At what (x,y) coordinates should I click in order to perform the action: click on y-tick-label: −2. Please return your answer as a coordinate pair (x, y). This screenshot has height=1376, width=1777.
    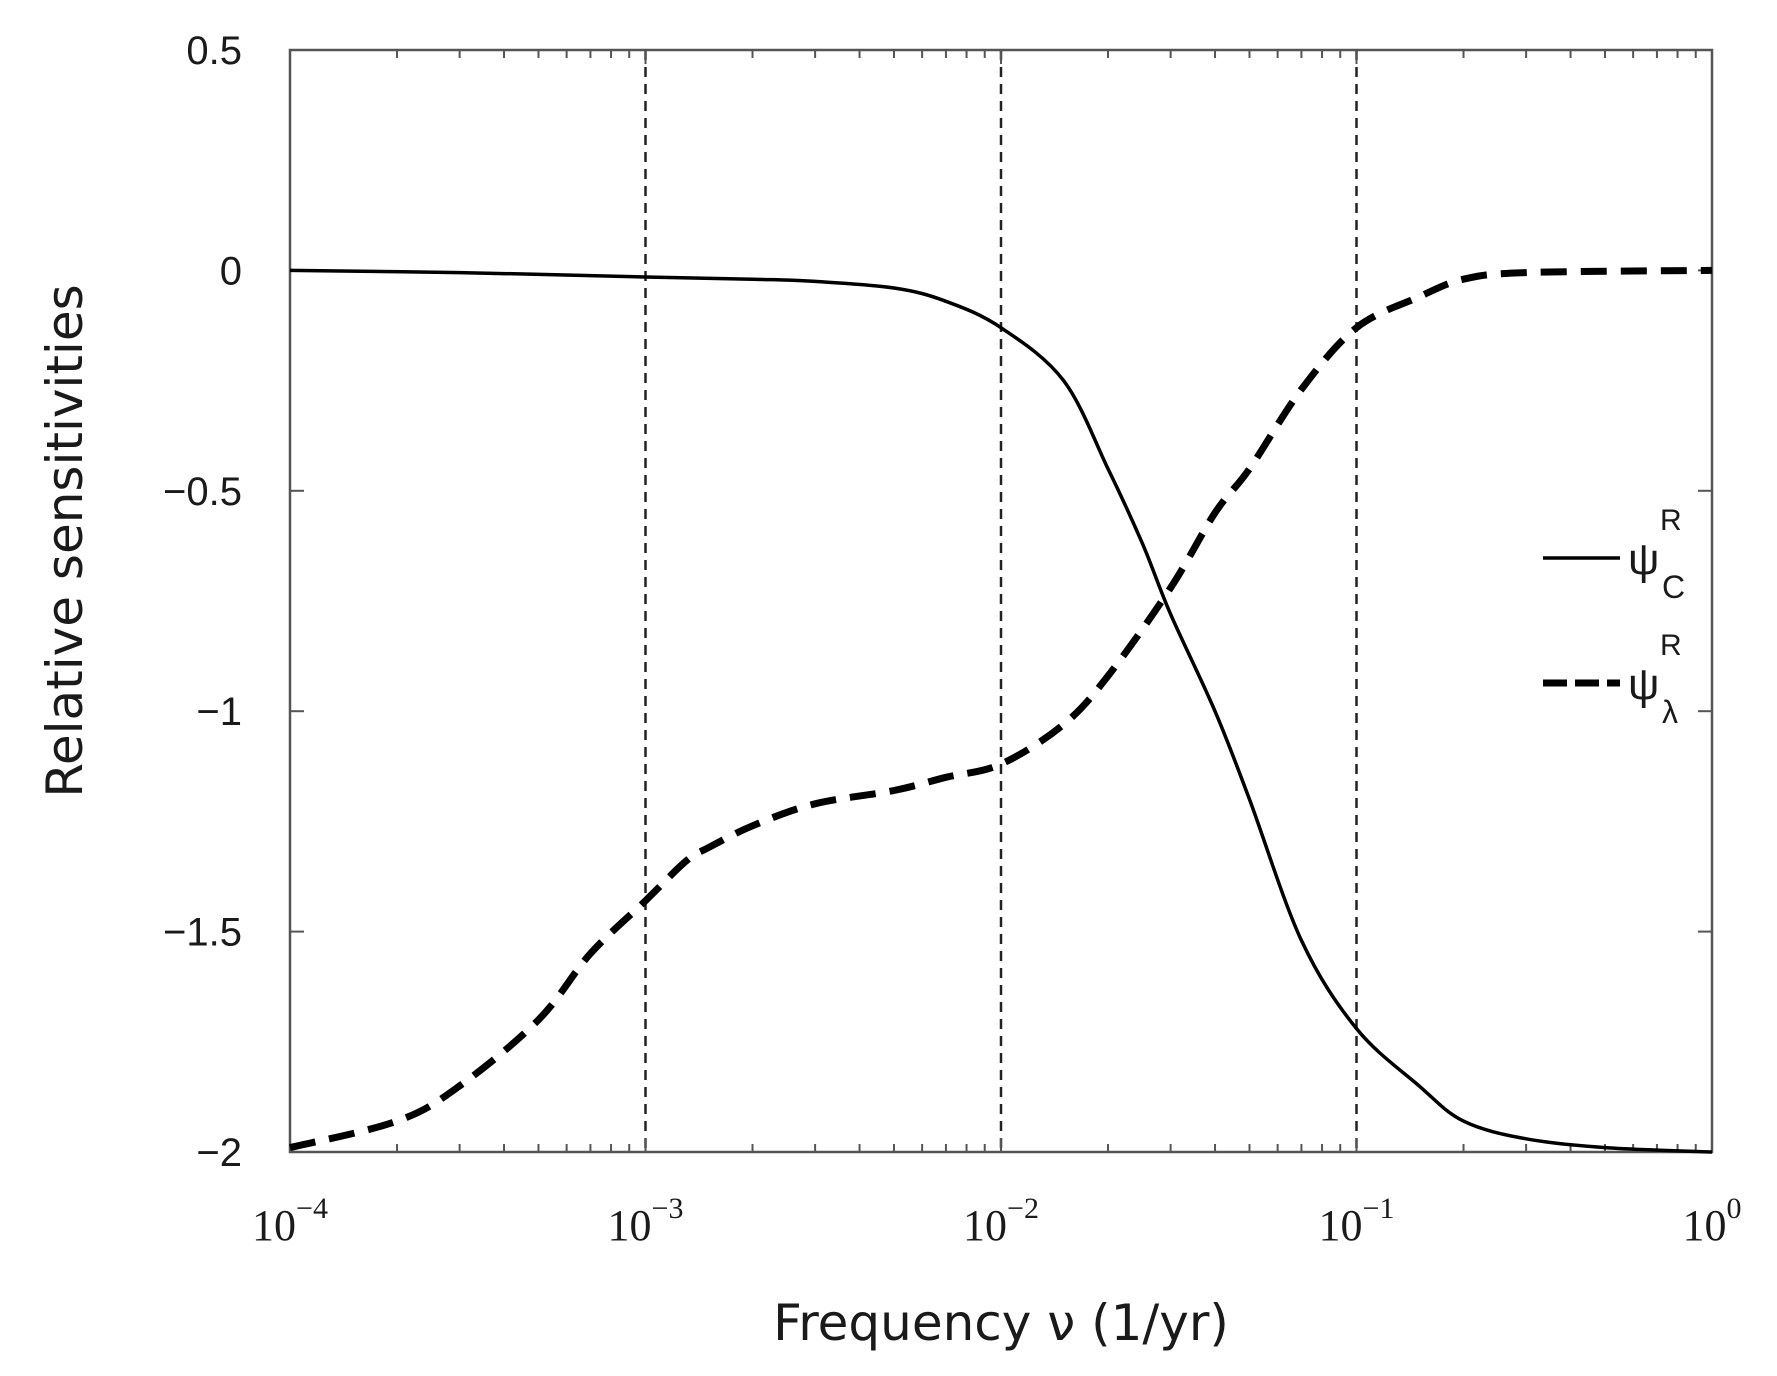
    Looking at the image, I should click on (219, 1153).